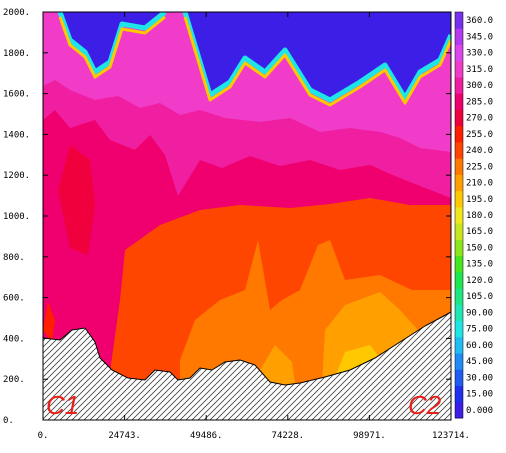 This screenshot has width=506, height=453. What do you see at coordinates (479, 248) in the screenshot?
I see `colorbar-label: 150.0` at bounding box center [479, 248].